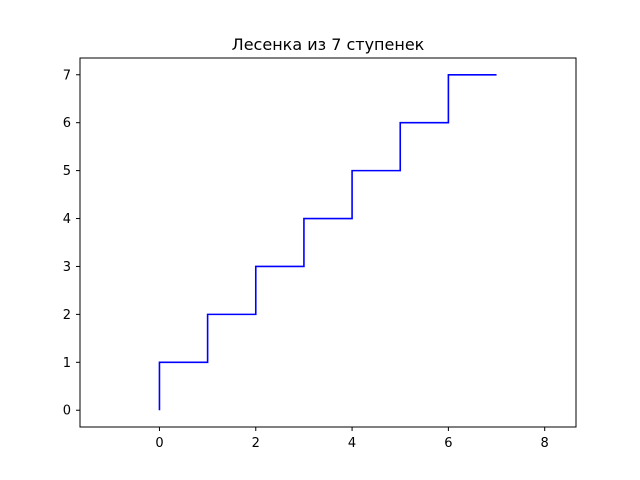  I want to click on y-tick-label: 6, so click(67, 123).